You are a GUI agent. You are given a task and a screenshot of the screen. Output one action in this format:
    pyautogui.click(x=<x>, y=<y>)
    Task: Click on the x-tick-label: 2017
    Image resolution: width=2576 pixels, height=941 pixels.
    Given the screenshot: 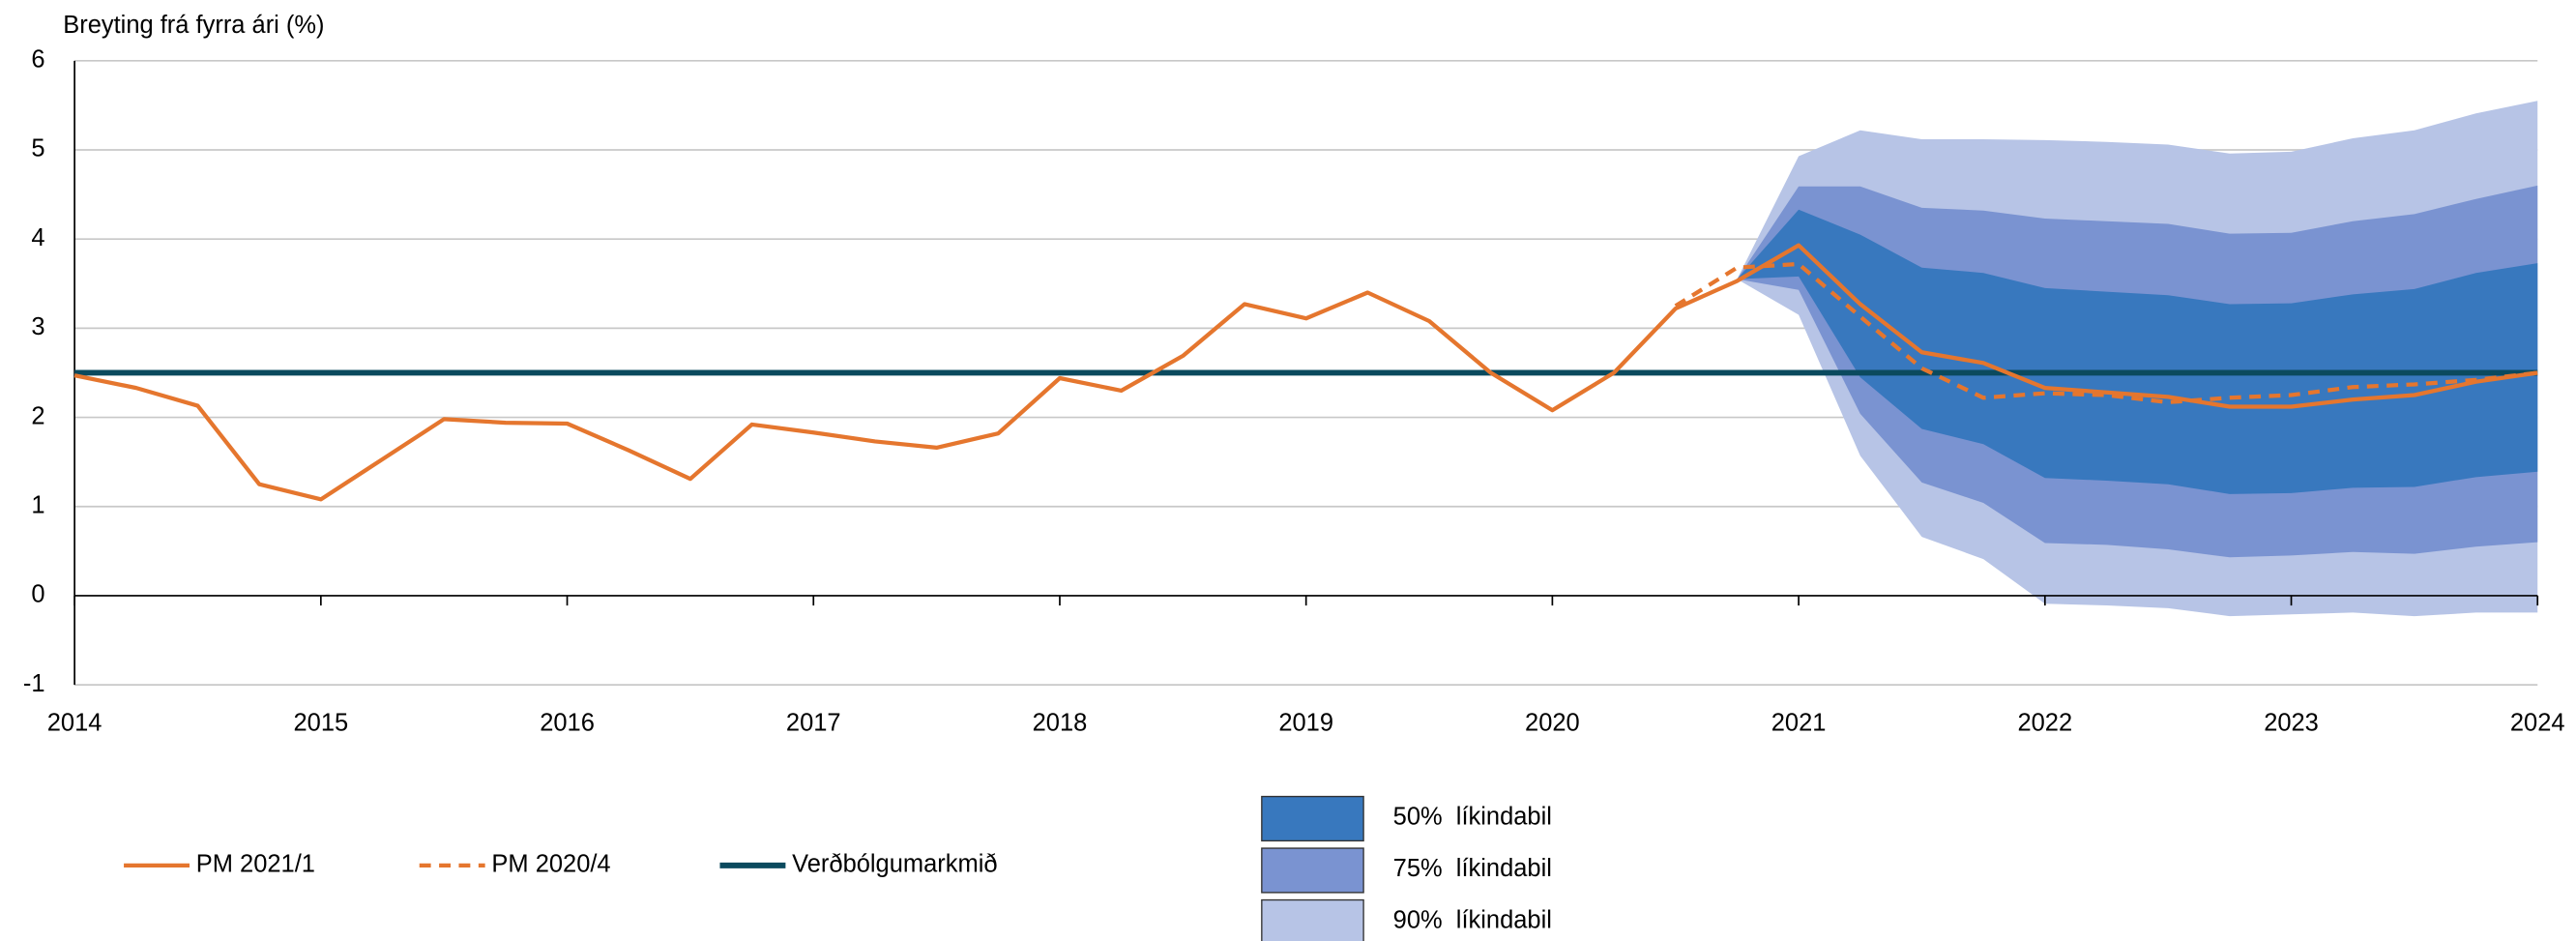 What is the action you would take?
    pyautogui.click(x=813, y=723)
    